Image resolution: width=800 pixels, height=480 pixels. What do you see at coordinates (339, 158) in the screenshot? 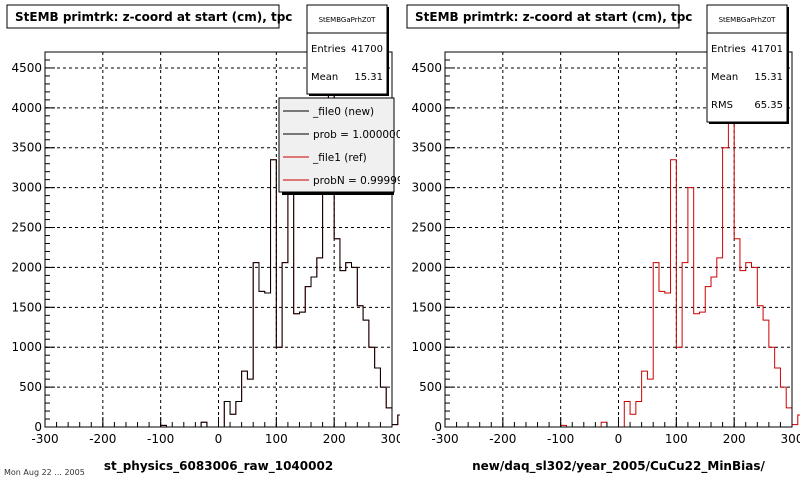
I see `legend-label: _file1 (ref)` at bounding box center [339, 158].